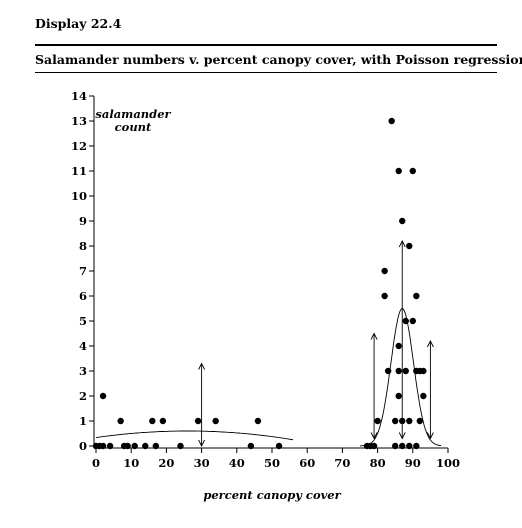  I want to click on x-tick-label: 10, so click(131, 463).